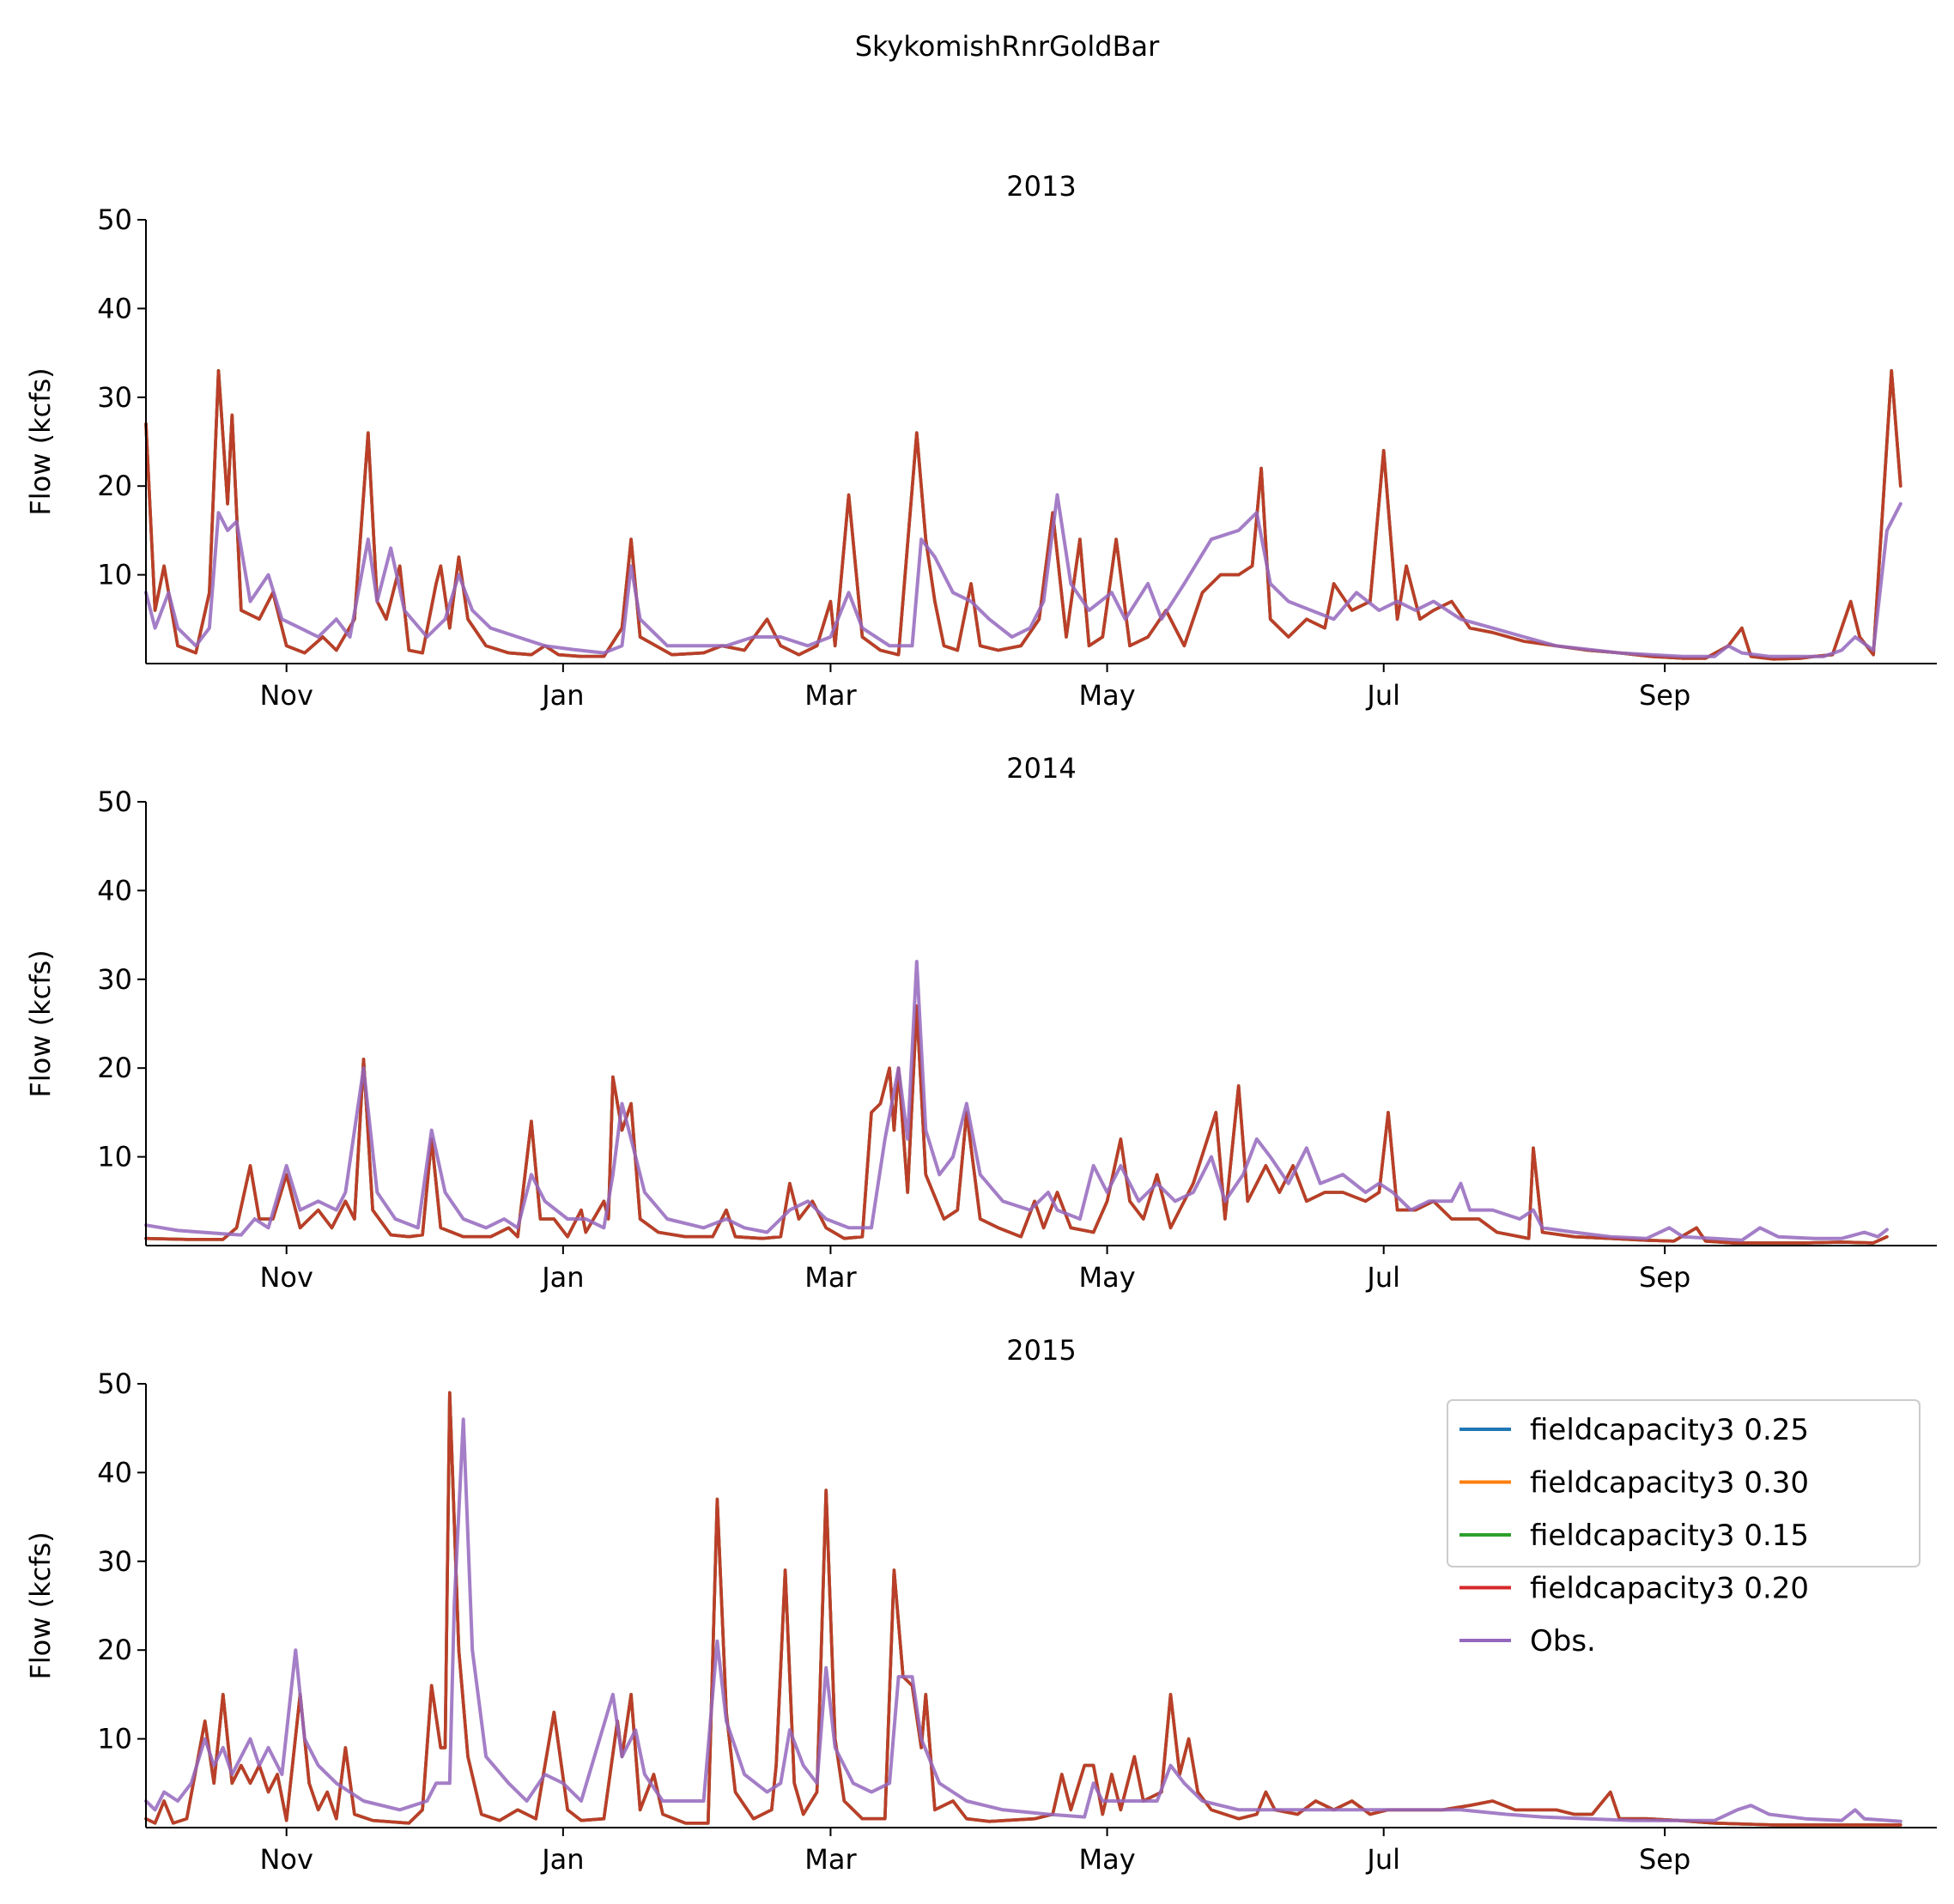 Image resolution: width=1954 pixels, height=1904 pixels. Describe the element at coordinates (1563, 1641) in the screenshot. I see `legend-label: Obs.` at that location.